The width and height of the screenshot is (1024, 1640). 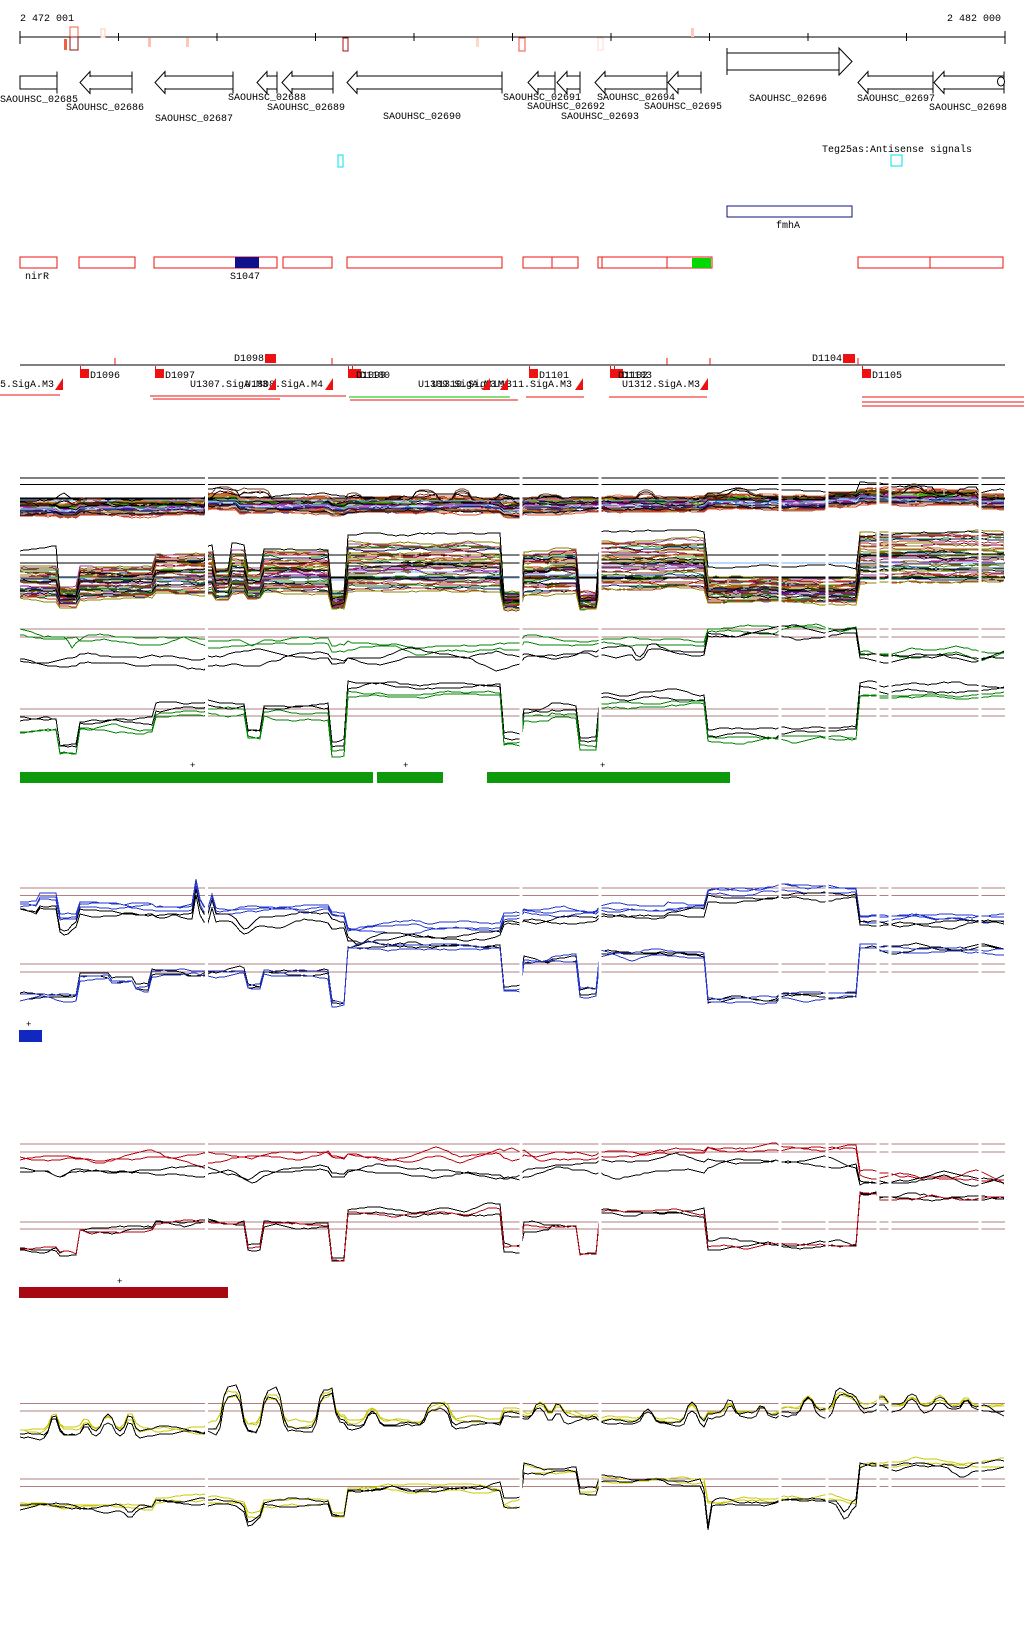 What do you see at coordinates (896, 99) in the screenshot?
I see `svg-text: SAOUHSC_02697` at bounding box center [896, 99].